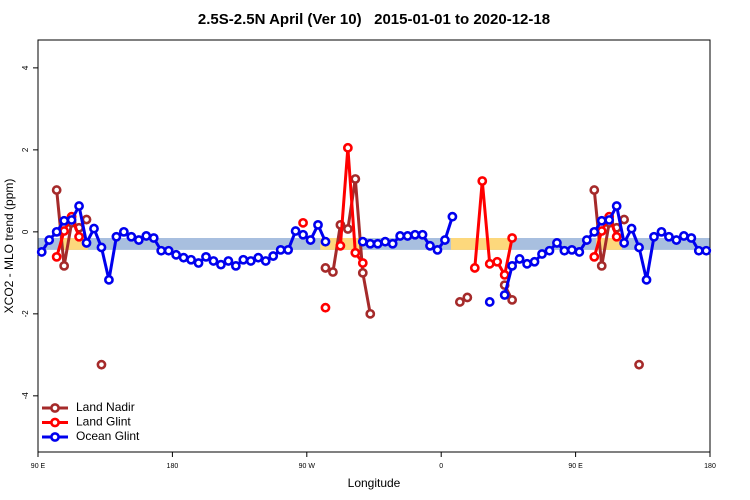  I want to click on legend-label: Land Glint, so click(103, 422).